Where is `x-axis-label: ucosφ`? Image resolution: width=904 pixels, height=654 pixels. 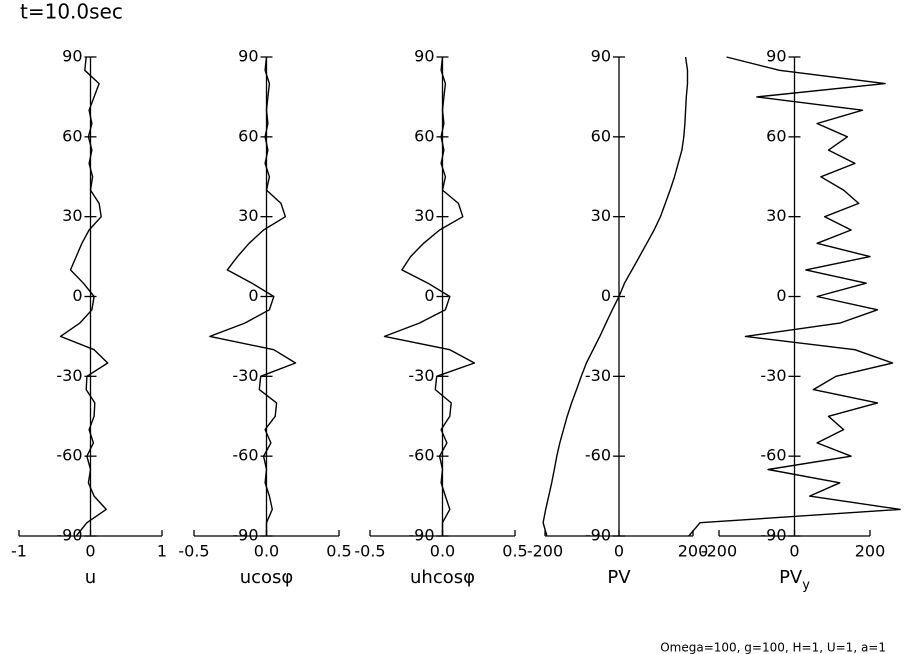
x-axis-label: ucosφ is located at coordinates (267, 577).